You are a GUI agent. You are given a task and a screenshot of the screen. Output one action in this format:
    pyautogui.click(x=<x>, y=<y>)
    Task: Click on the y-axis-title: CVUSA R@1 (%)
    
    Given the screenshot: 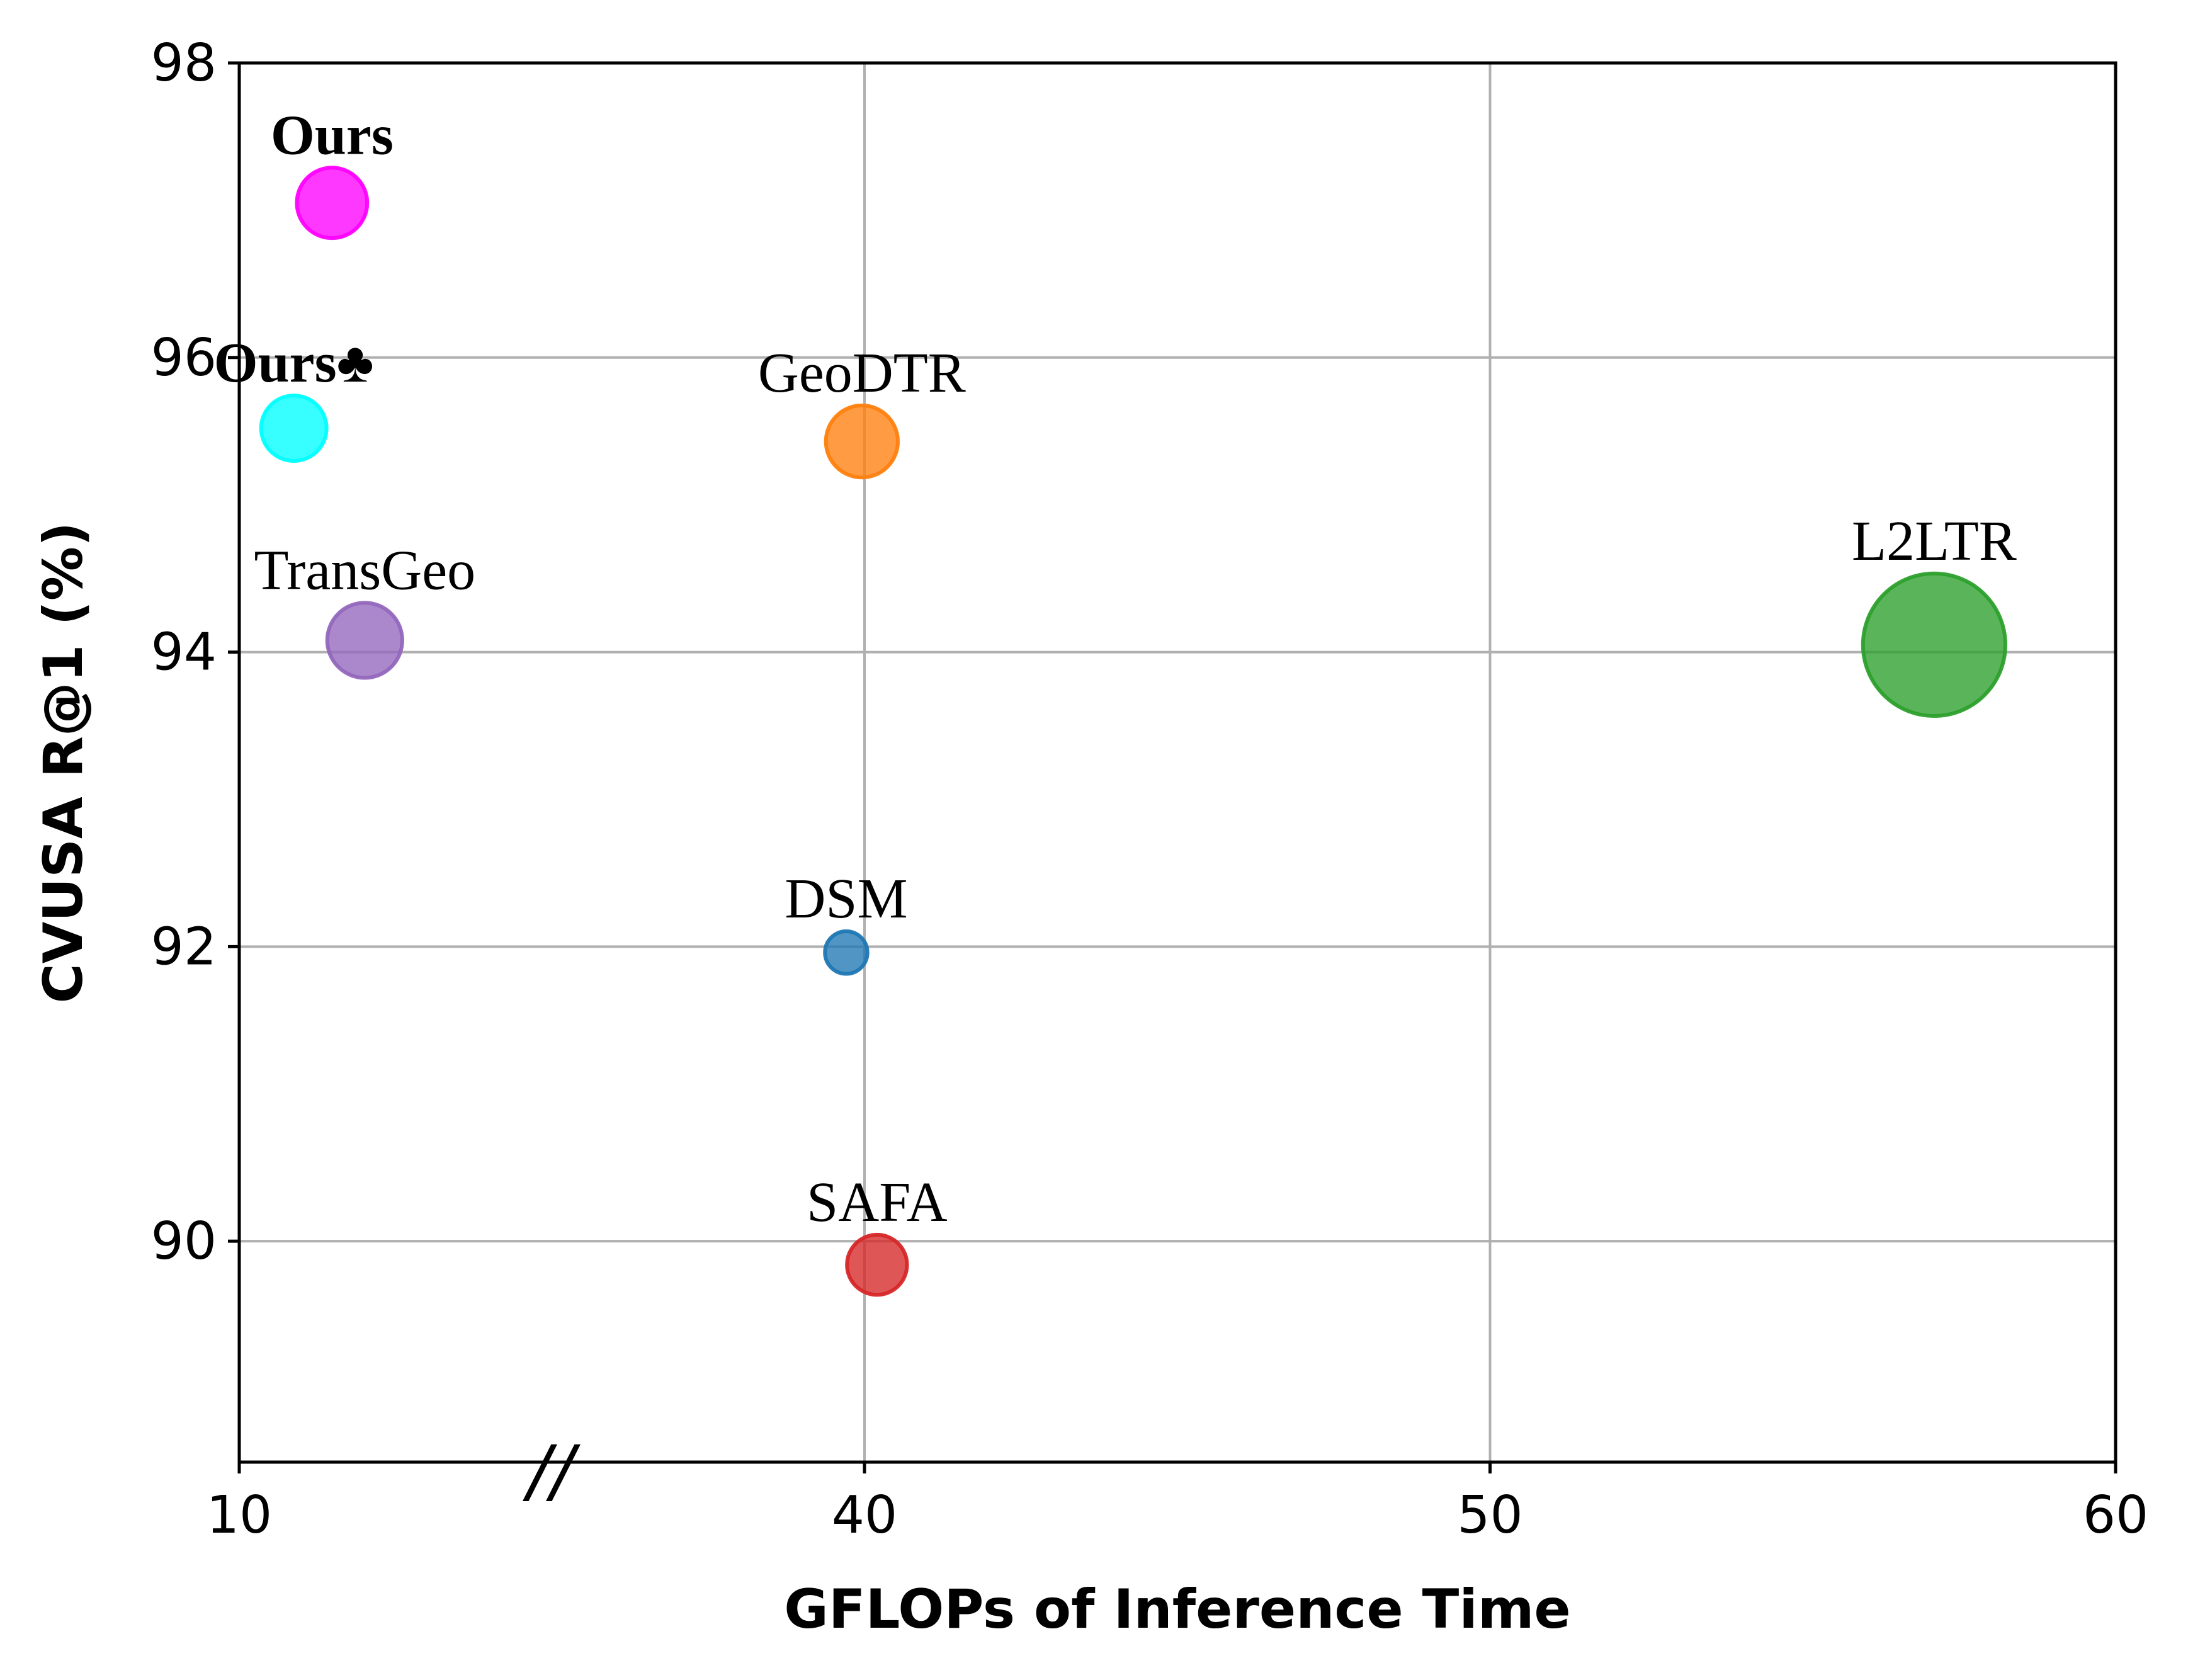 What is the action you would take?
    pyautogui.click(x=64, y=763)
    